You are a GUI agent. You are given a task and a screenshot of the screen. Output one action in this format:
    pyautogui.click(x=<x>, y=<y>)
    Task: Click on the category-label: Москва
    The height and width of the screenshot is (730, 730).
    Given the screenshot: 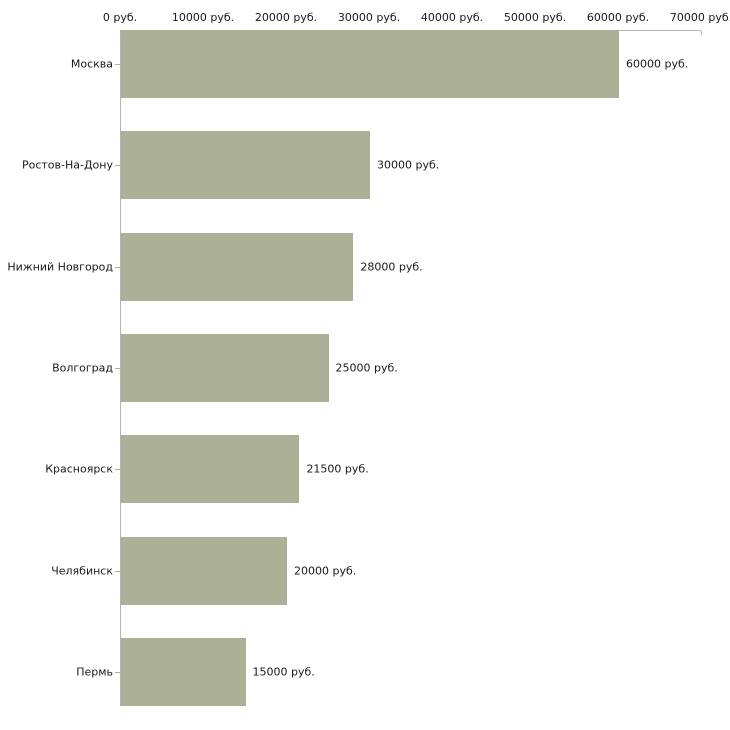 What is the action you would take?
    pyautogui.click(x=91, y=64)
    